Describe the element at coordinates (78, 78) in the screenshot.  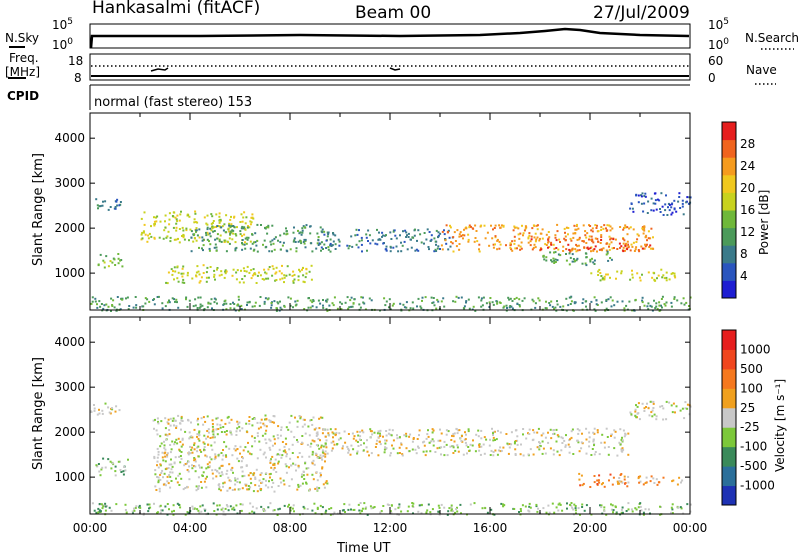
I see `freq-tick-bottom: 8` at that location.